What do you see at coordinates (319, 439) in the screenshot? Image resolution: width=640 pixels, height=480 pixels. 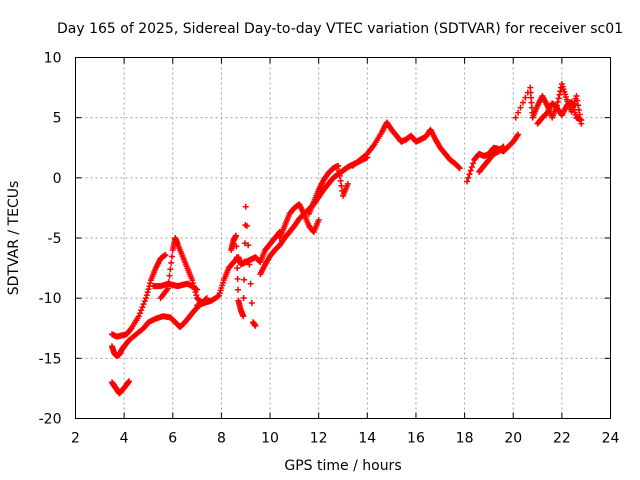 I see `x-tick-label: 12` at bounding box center [319, 439].